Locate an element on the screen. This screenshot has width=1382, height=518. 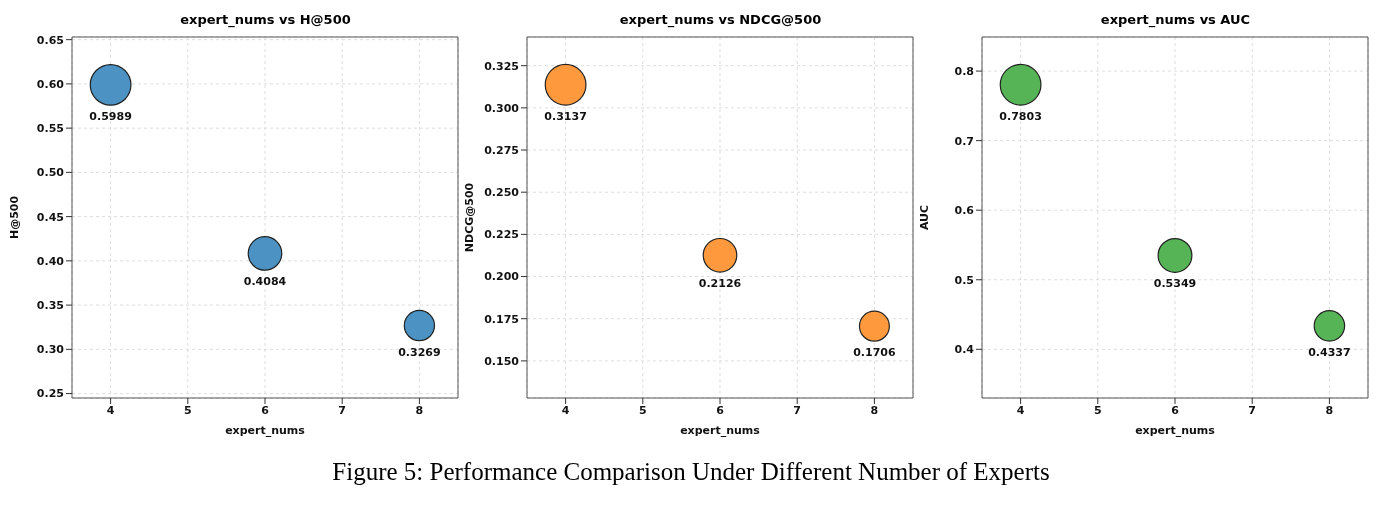
y-tick-label: 0.7 is located at coordinates (964, 141).